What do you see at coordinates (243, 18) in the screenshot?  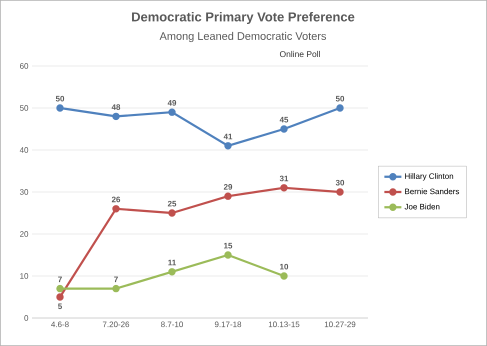 I see `chart-title: Democratic Primary Vote Preference` at bounding box center [243, 18].